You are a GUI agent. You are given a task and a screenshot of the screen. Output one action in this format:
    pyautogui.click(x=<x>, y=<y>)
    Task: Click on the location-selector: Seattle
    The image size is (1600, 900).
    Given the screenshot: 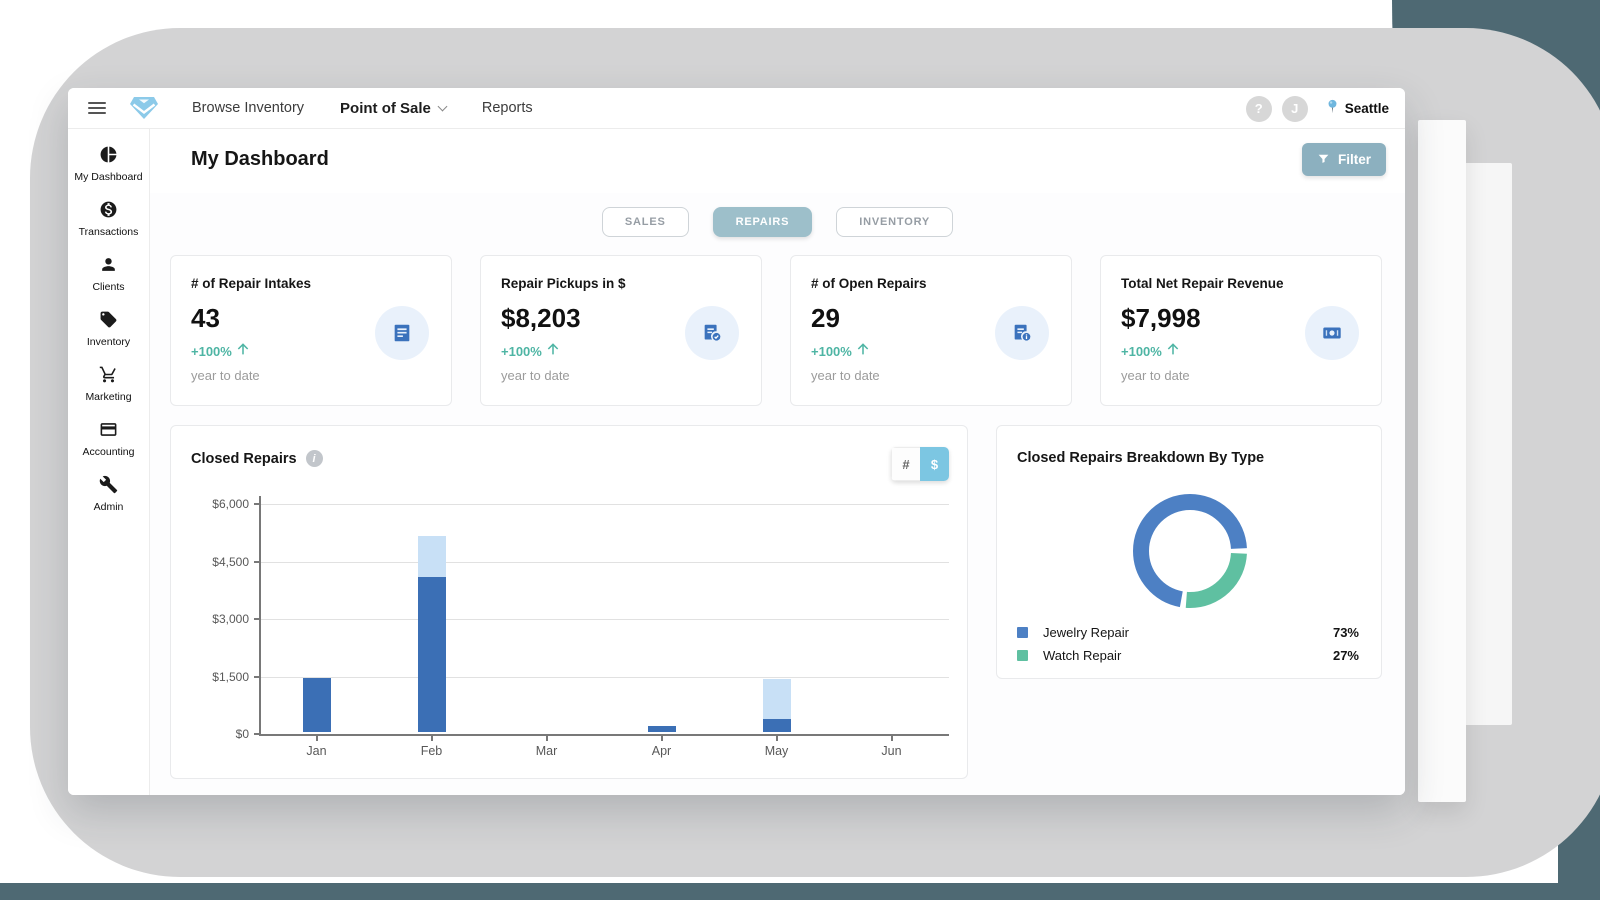 What is the action you would take?
    pyautogui.click(x=1356, y=109)
    